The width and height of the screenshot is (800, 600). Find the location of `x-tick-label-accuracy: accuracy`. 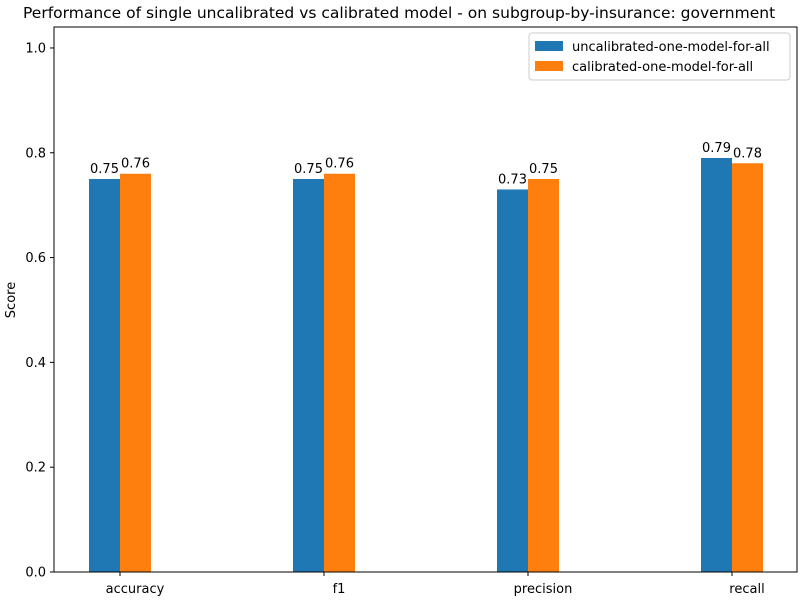

x-tick-label-accuracy: accuracy is located at coordinates (135, 589).